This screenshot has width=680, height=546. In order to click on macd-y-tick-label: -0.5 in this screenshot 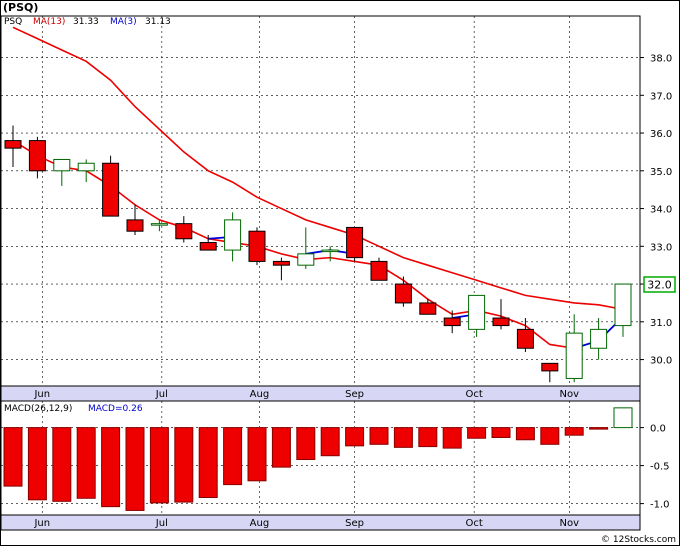, I will do `click(660, 467)`.